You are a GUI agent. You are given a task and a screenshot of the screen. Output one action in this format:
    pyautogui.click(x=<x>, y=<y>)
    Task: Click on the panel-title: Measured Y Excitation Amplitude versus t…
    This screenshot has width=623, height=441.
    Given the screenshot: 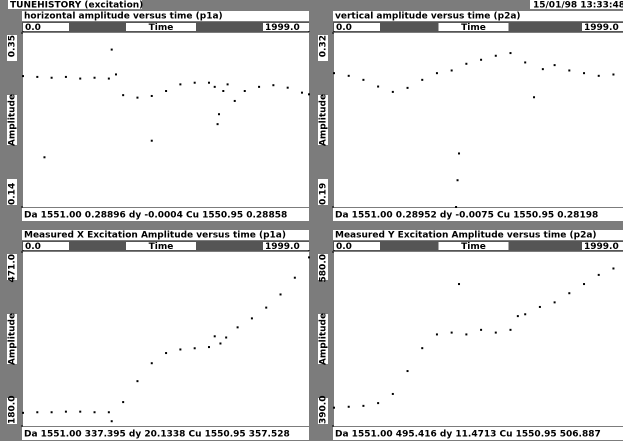 What is the action you would take?
    pyautogui.click(x=466, y=236)
    